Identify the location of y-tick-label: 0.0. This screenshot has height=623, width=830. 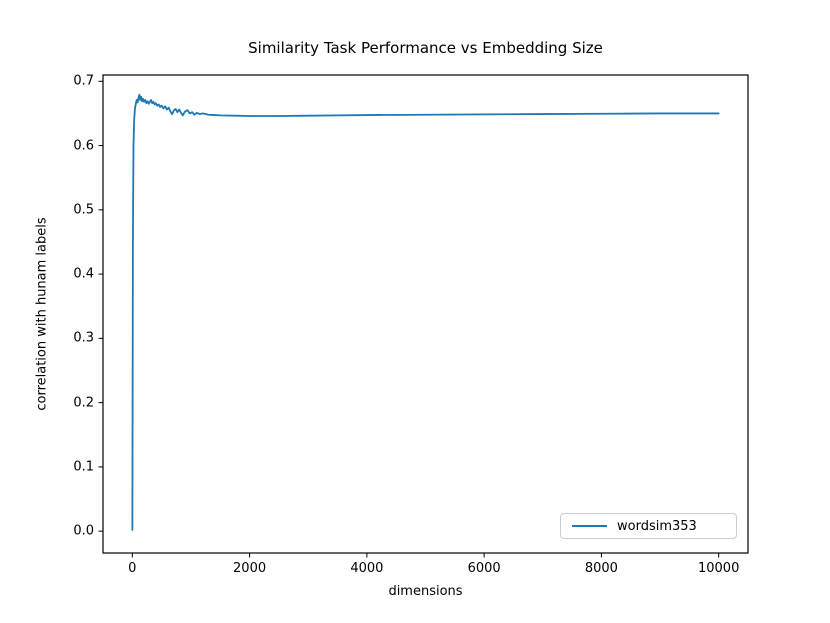
(83, 531).